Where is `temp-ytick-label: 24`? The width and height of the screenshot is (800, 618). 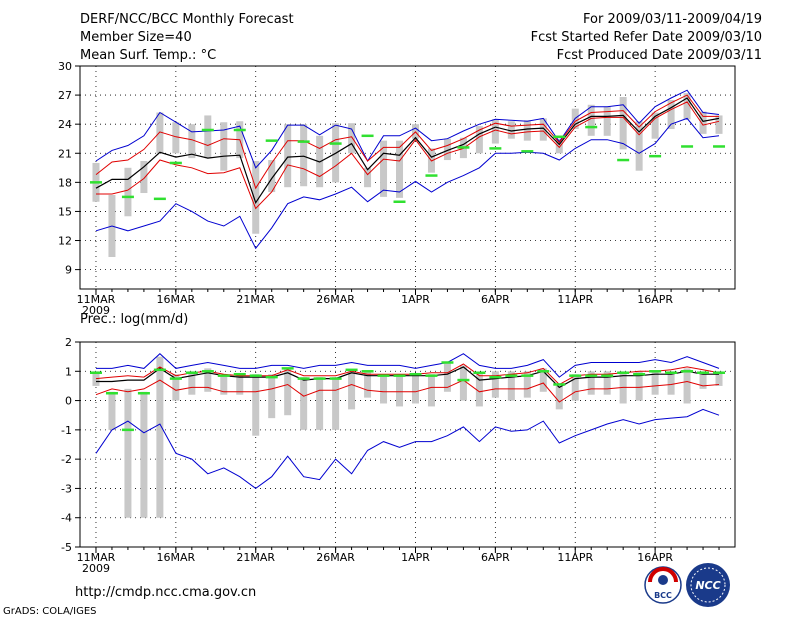 temp-ytick-label: 24 is located at coordinates (65, 124).